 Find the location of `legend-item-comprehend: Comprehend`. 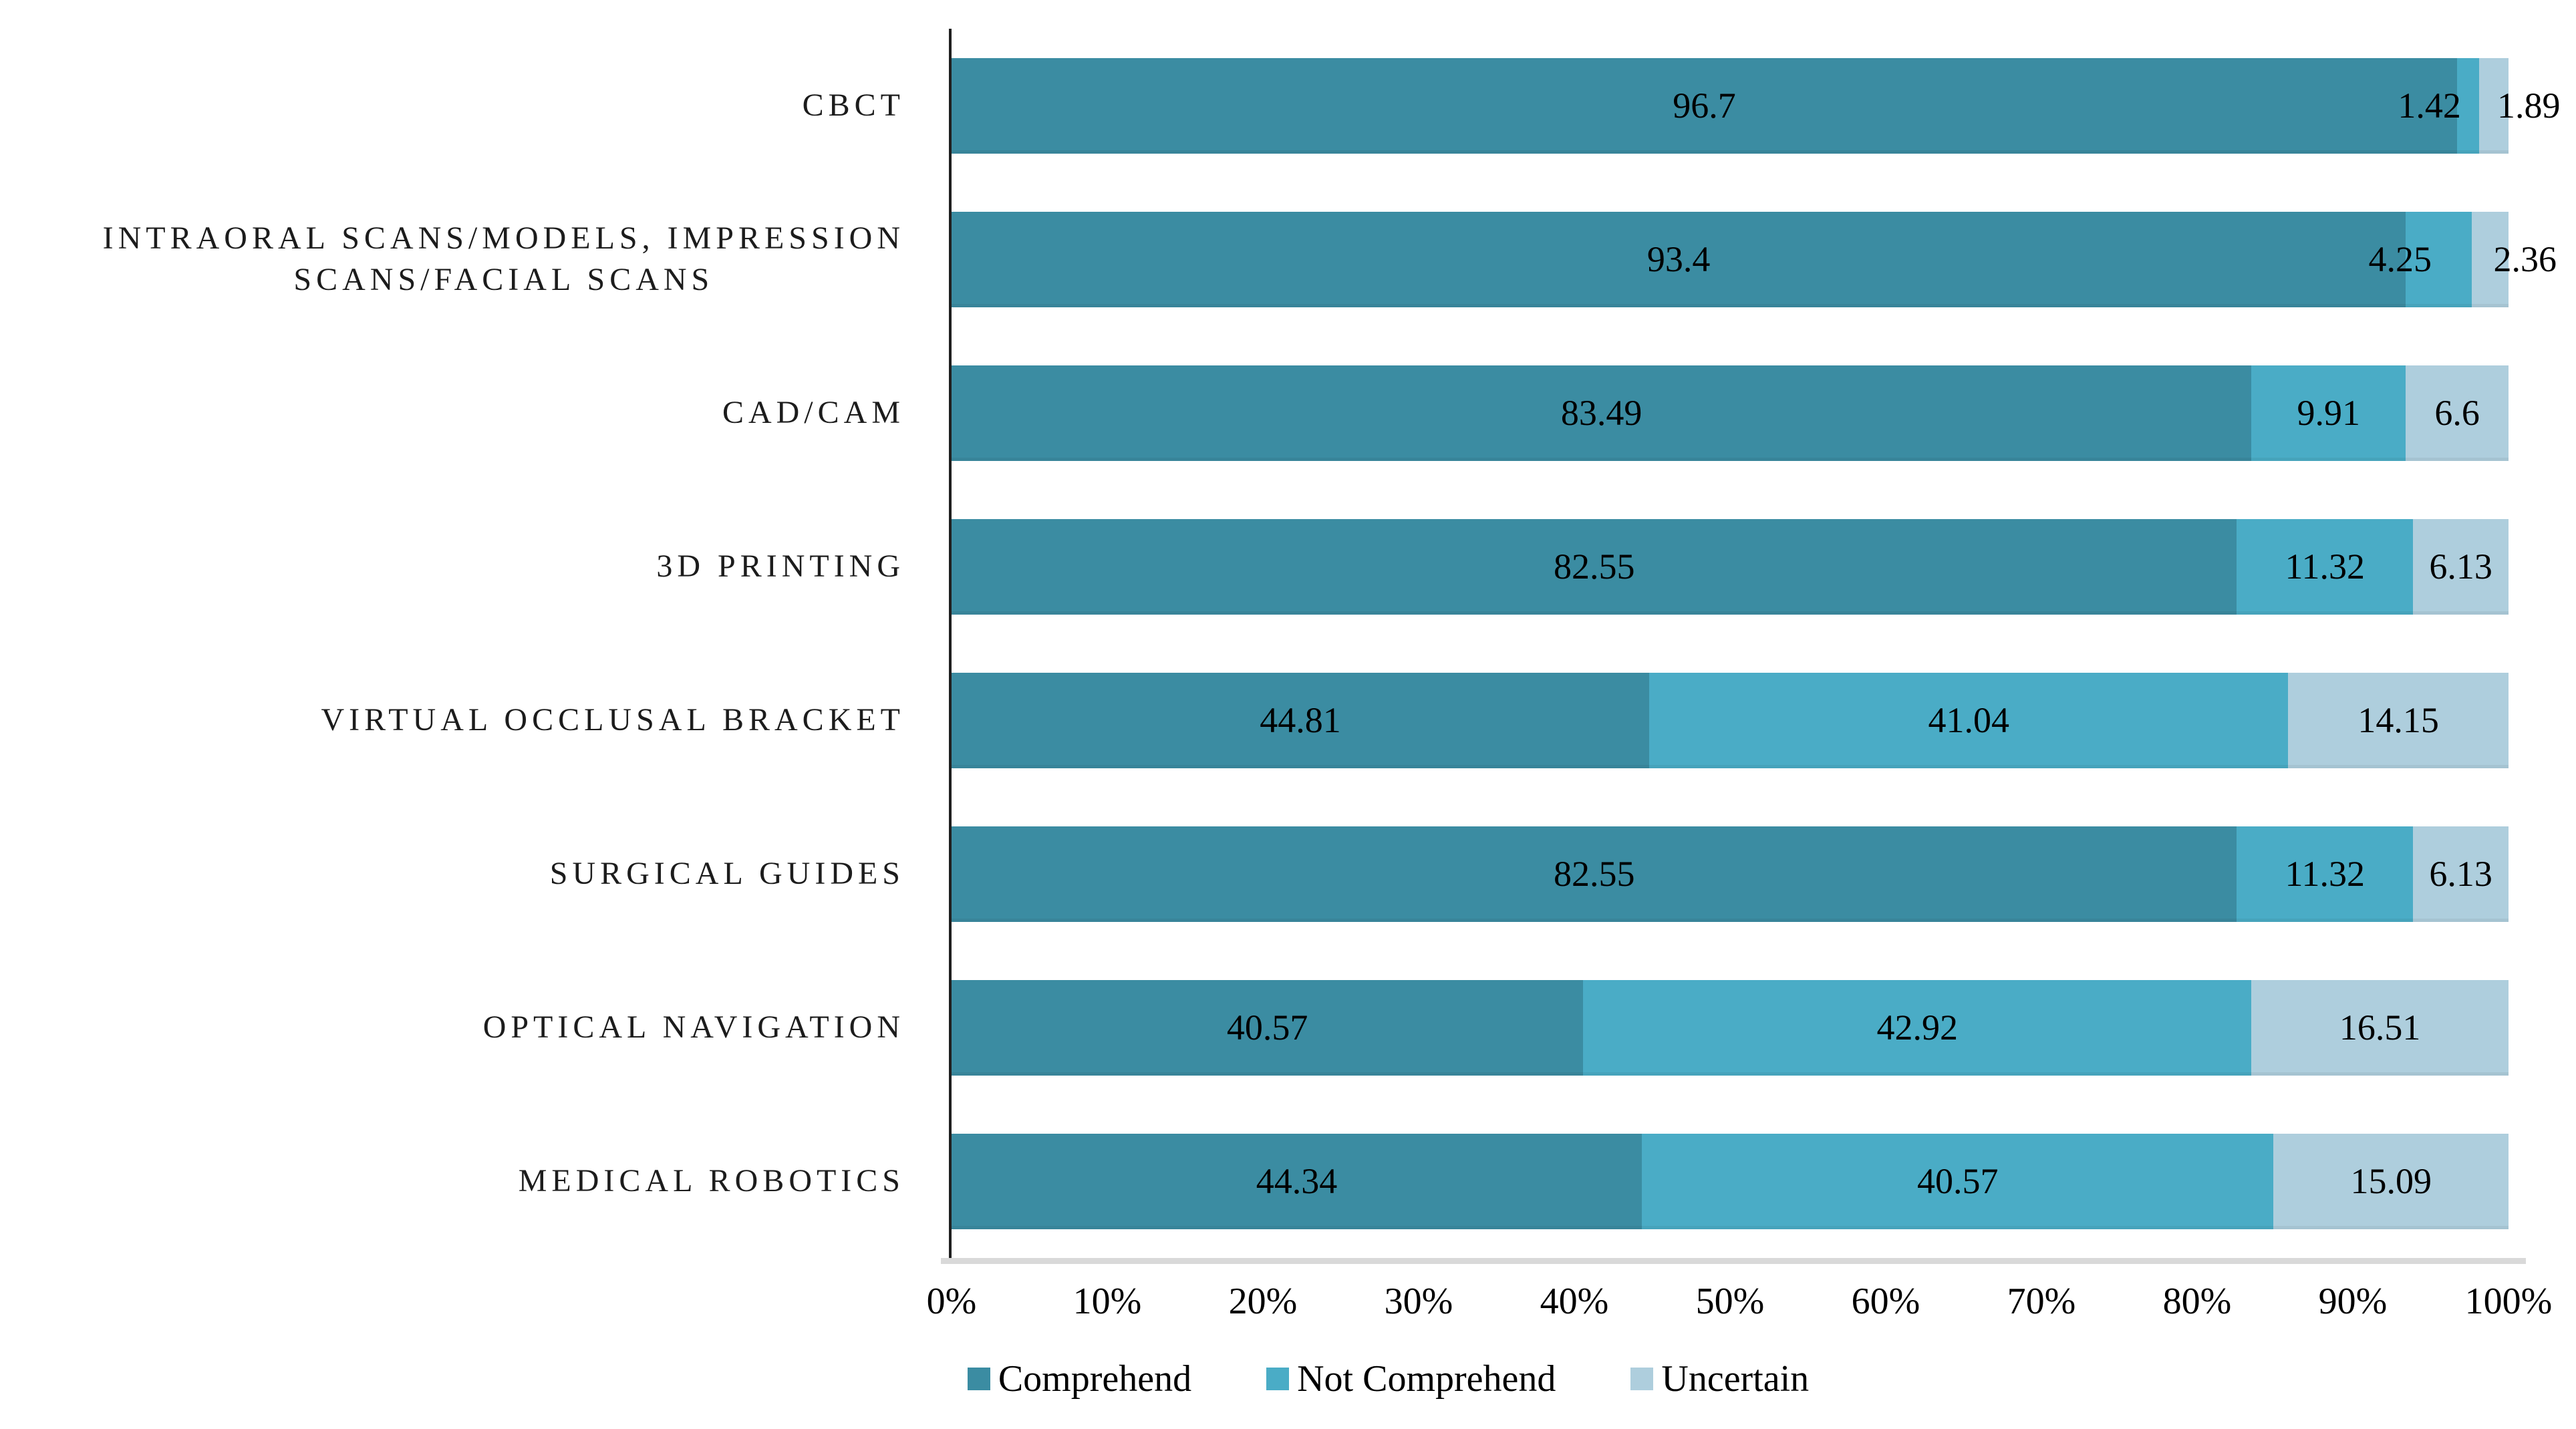

legend-item-comprehend: Comprehend is located at coordinates (1079, 1379).